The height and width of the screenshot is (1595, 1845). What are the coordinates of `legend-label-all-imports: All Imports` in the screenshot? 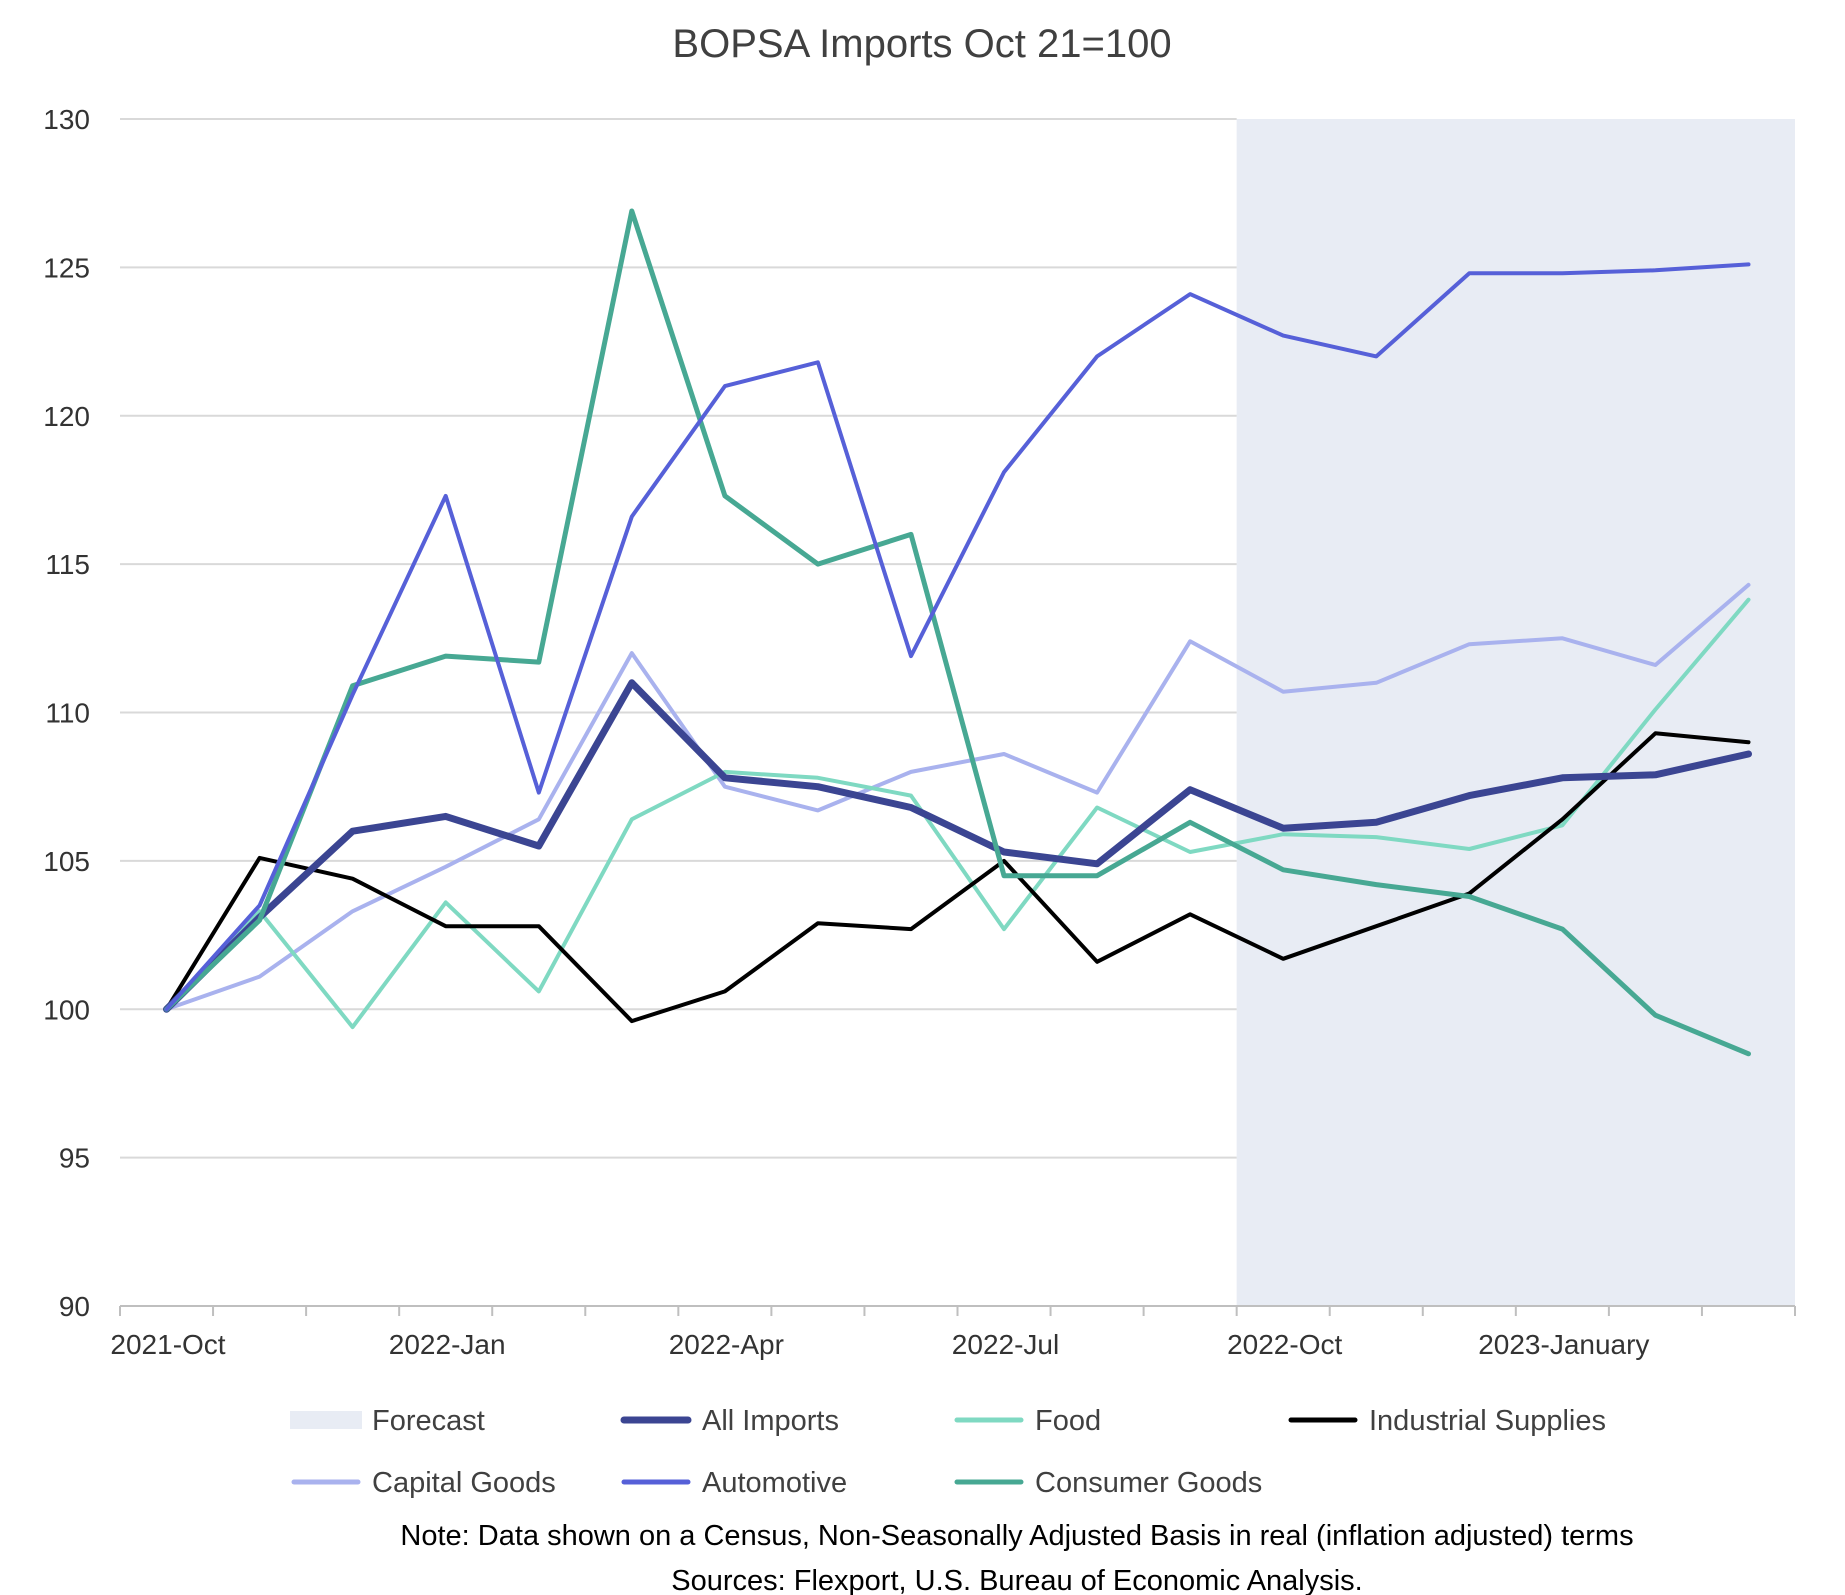 It's located at (770, 1421).